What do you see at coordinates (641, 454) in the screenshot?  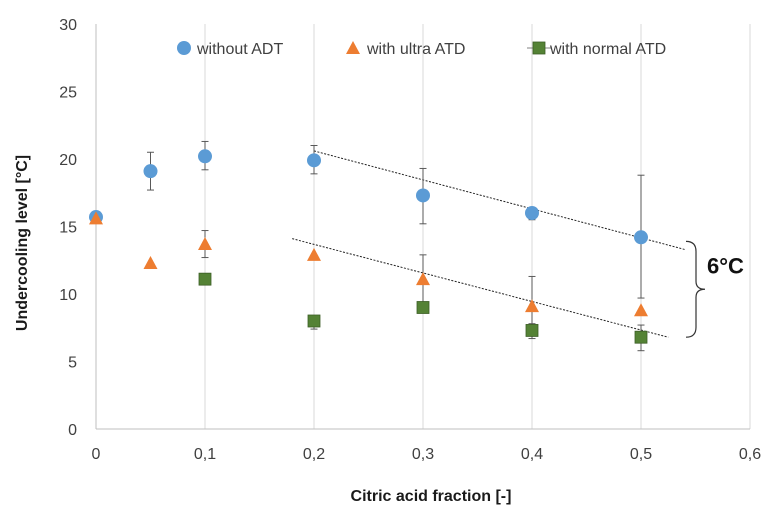 I see `x-tick-label: 0,5` at bounding box center [641, 454].